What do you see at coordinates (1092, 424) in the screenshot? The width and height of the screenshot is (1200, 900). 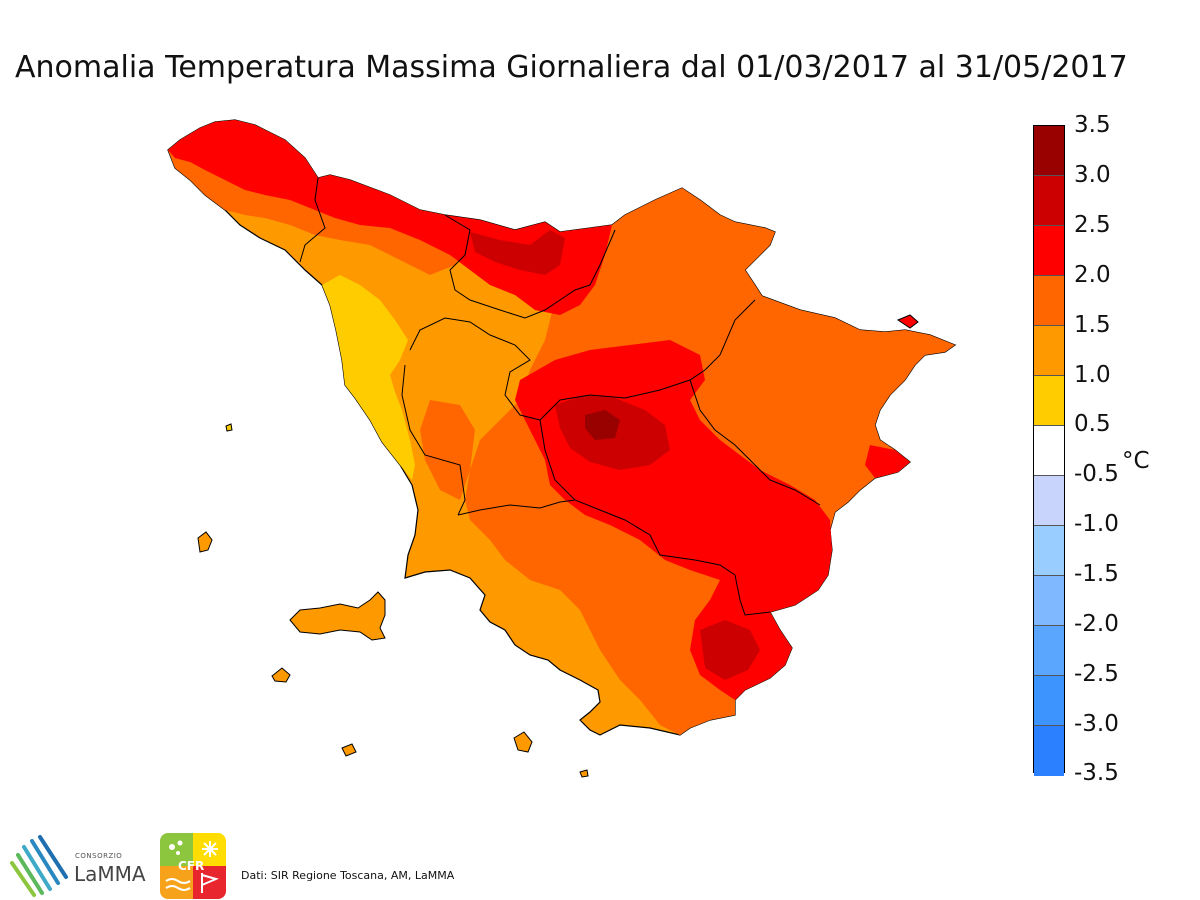 I see `legend-tick: 0.5` at bounding box center [1092, 424].